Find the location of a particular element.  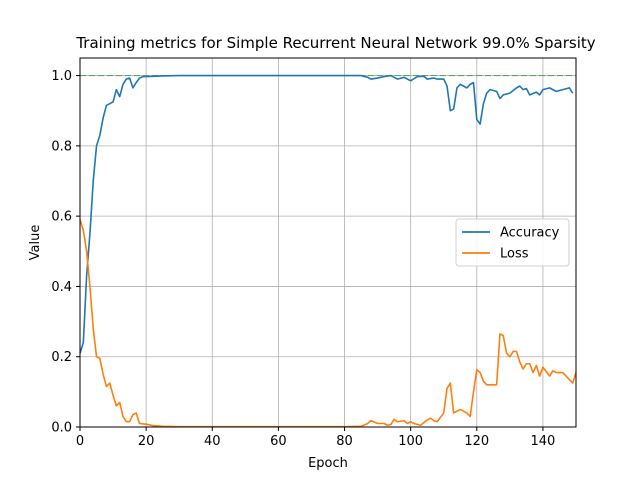

legend-box is located at coordinates (512, 242).